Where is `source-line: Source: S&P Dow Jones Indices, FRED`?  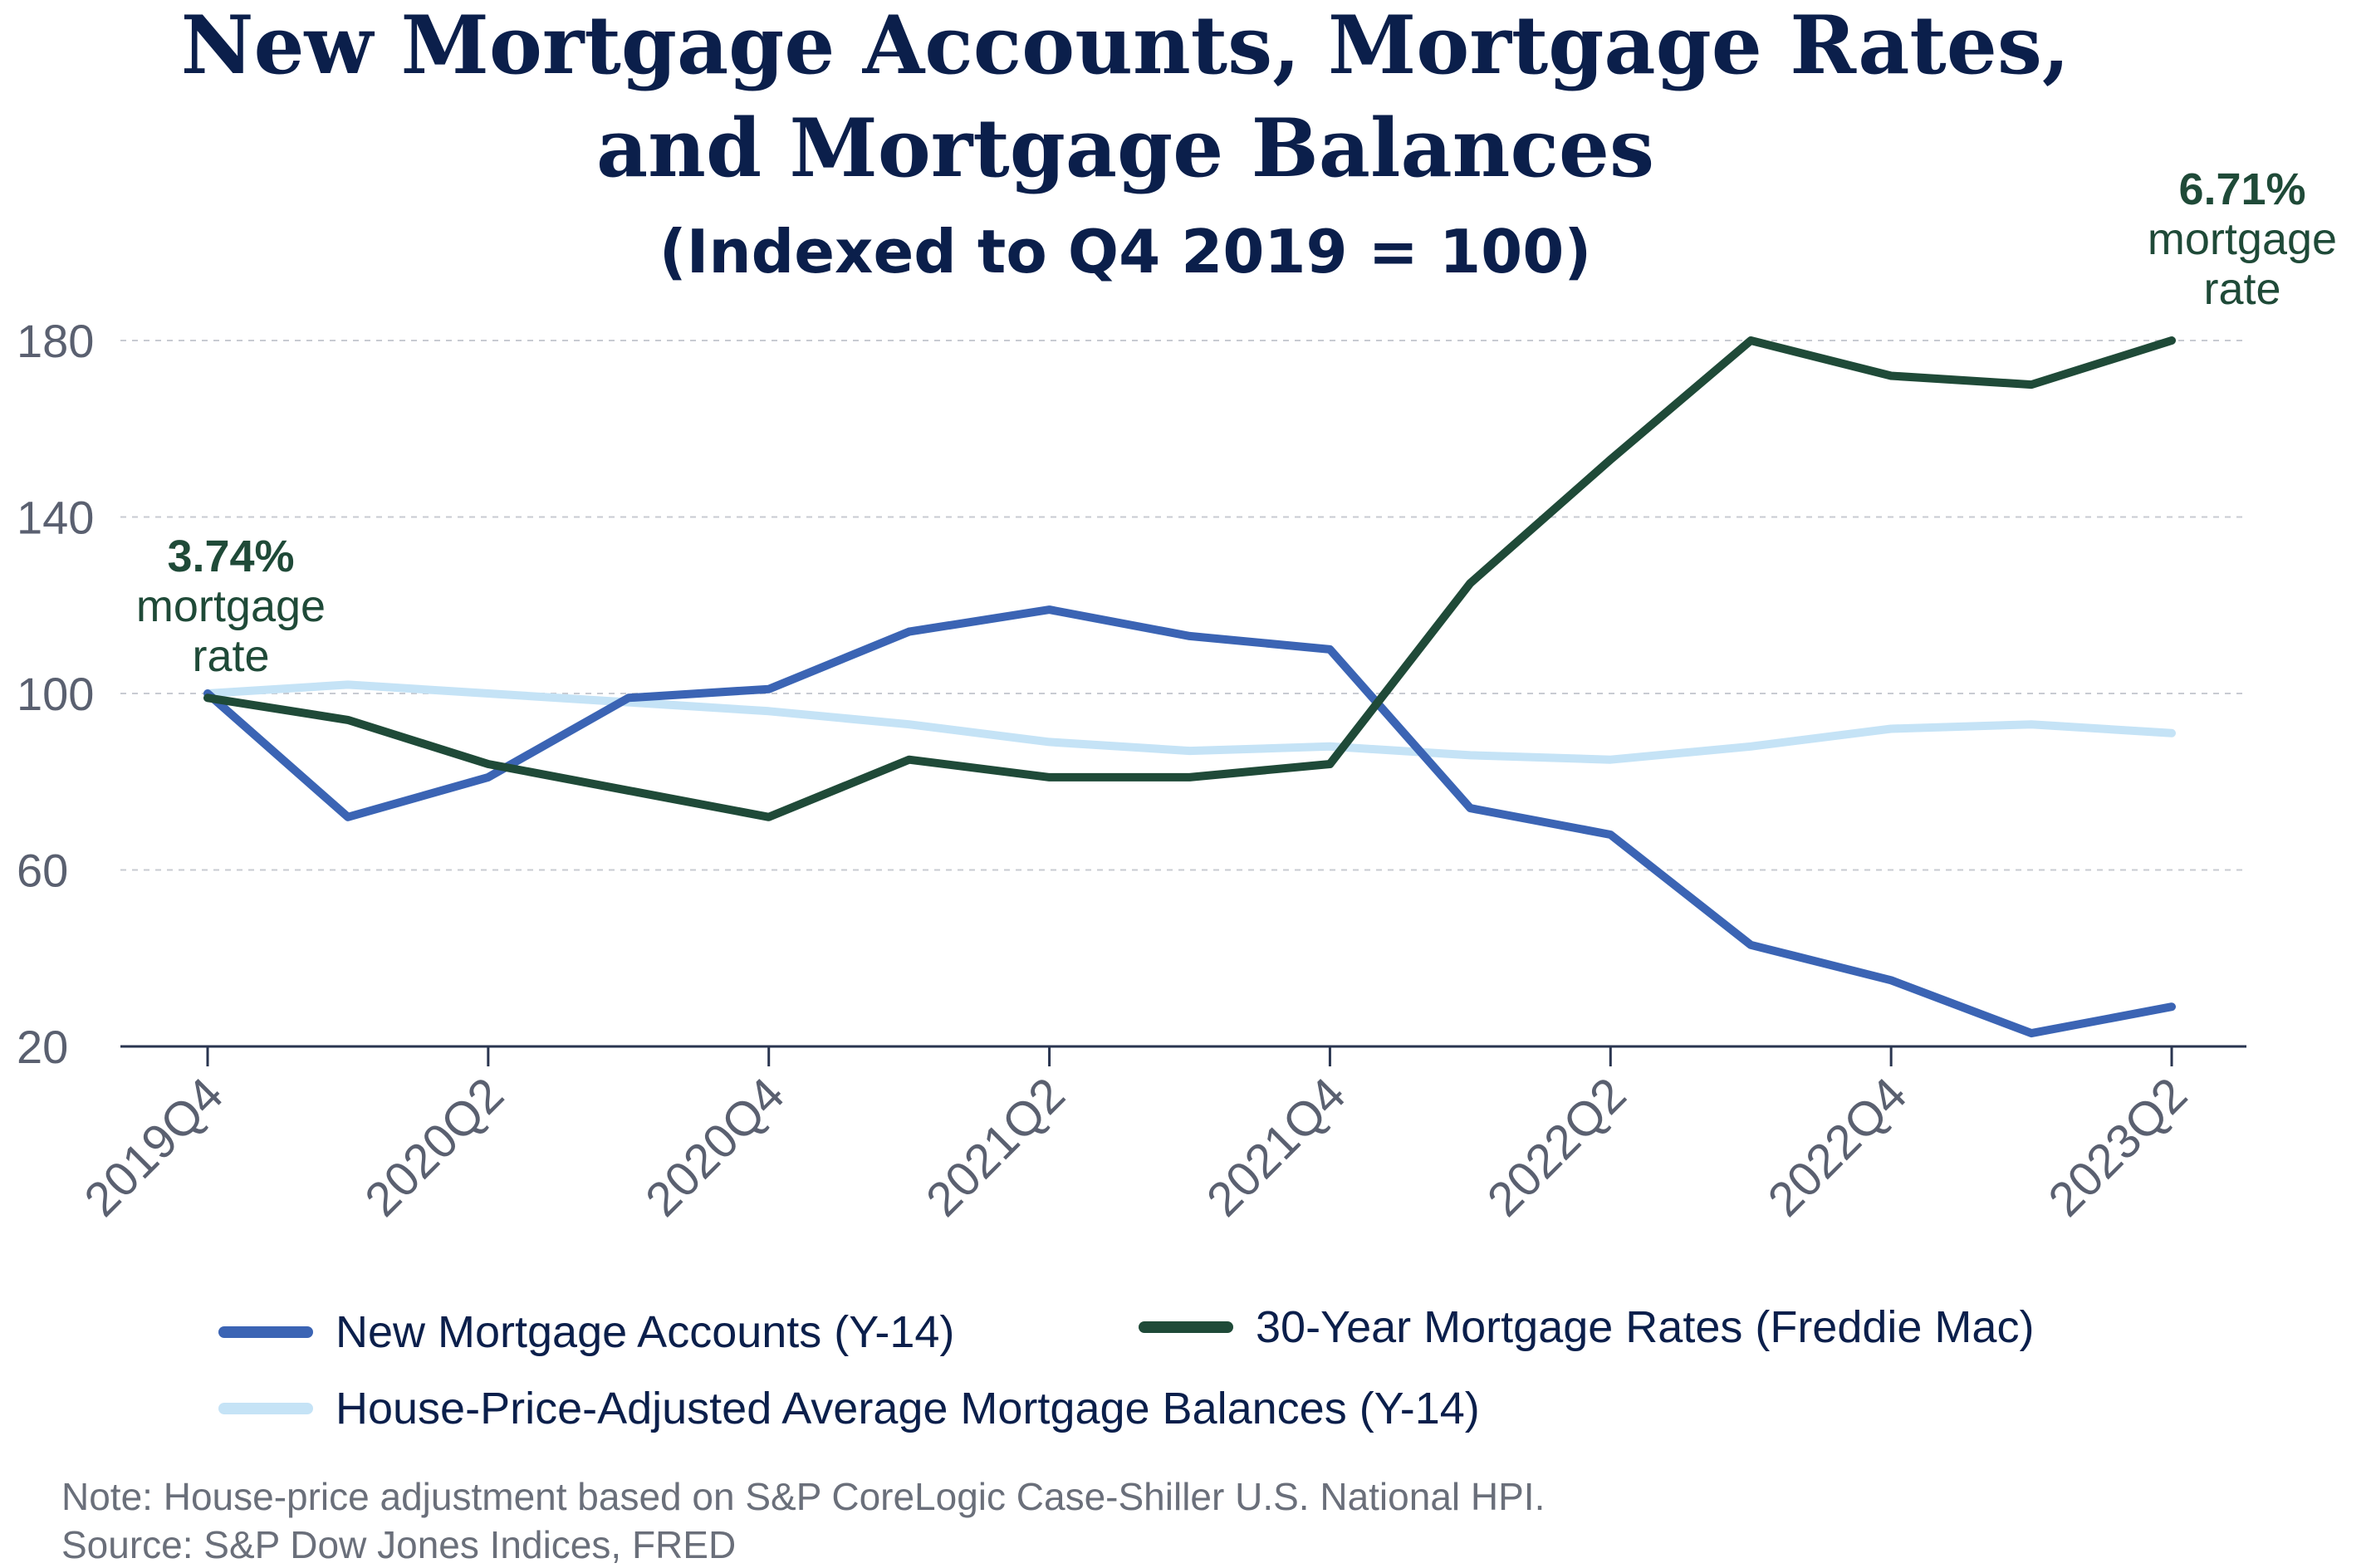 source-line: Source: S&P Dow Jones Indices, FRED is located at coordinates (398, 1544).